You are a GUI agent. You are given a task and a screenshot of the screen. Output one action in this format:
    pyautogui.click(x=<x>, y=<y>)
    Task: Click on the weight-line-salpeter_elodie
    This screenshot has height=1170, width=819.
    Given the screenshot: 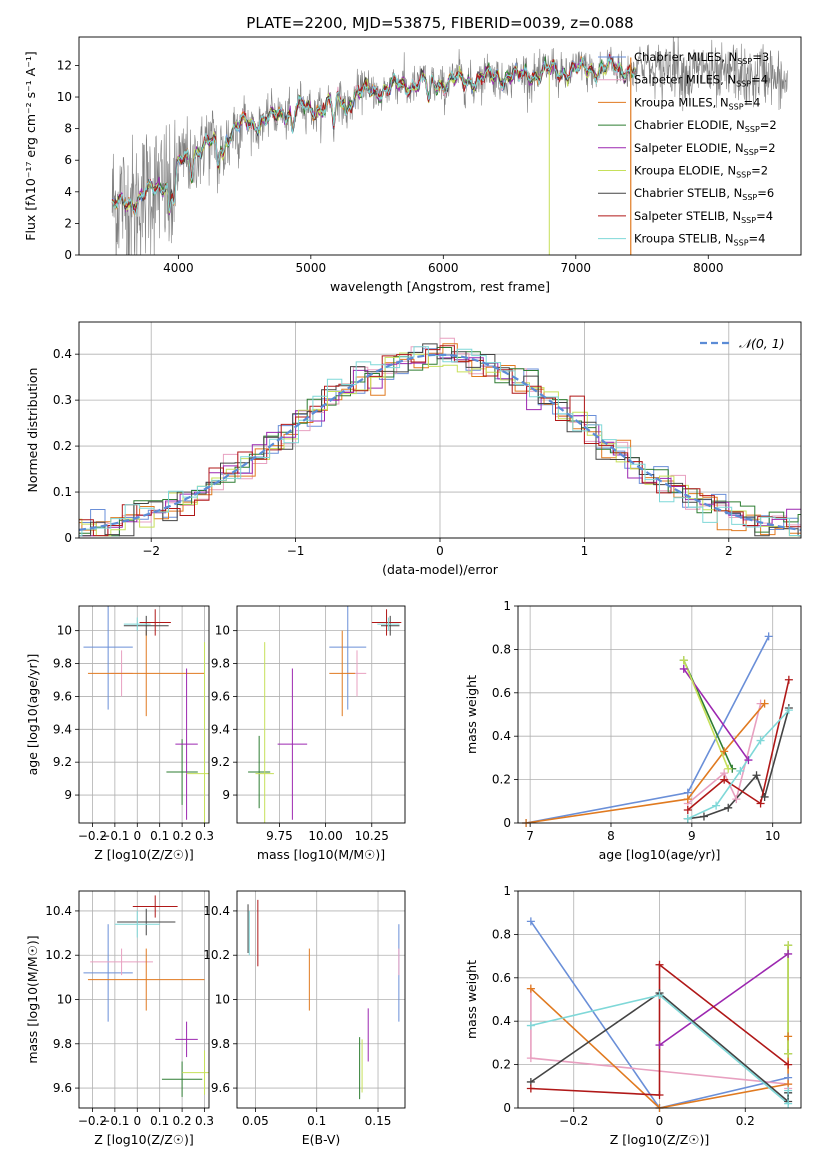 What is the action you would take?
    pyautogui.click(x=716, y=714)
    